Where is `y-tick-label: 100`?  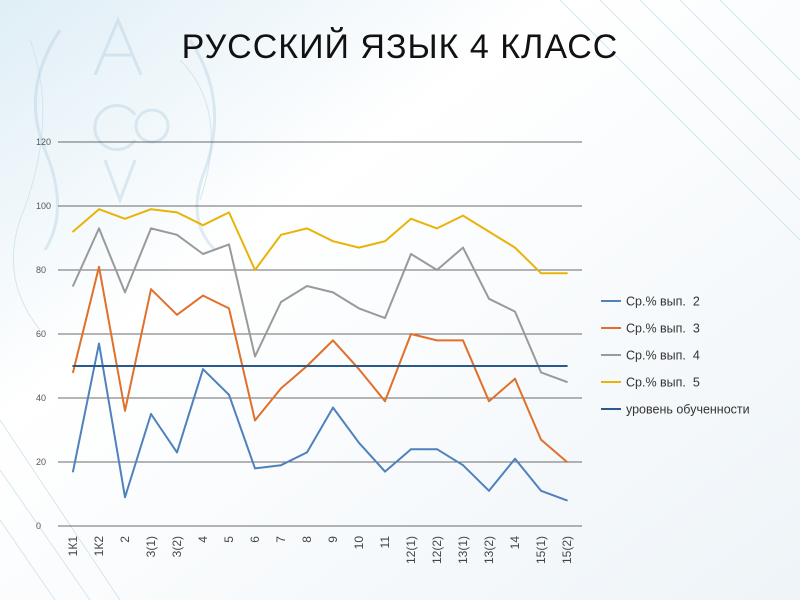
y-tick-label: 100 is located at coordinates (43, 206).